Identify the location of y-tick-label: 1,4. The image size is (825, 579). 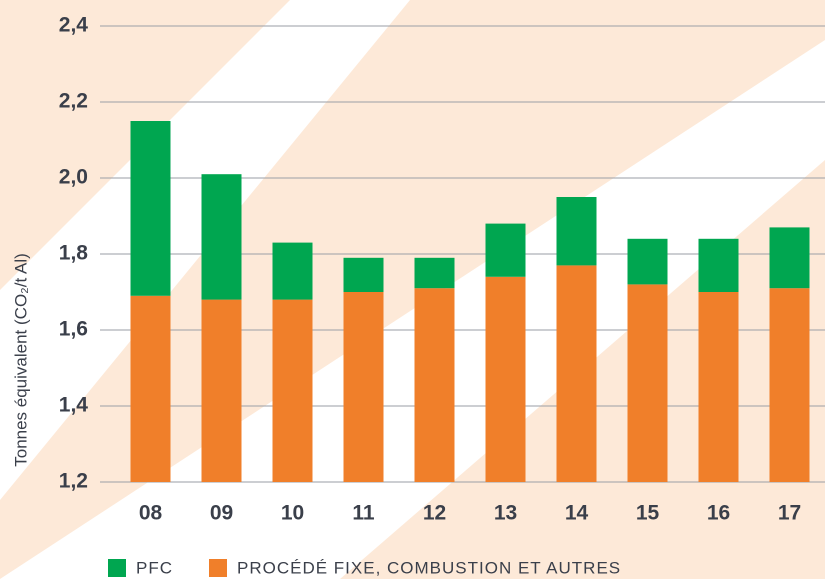
(74, 405).